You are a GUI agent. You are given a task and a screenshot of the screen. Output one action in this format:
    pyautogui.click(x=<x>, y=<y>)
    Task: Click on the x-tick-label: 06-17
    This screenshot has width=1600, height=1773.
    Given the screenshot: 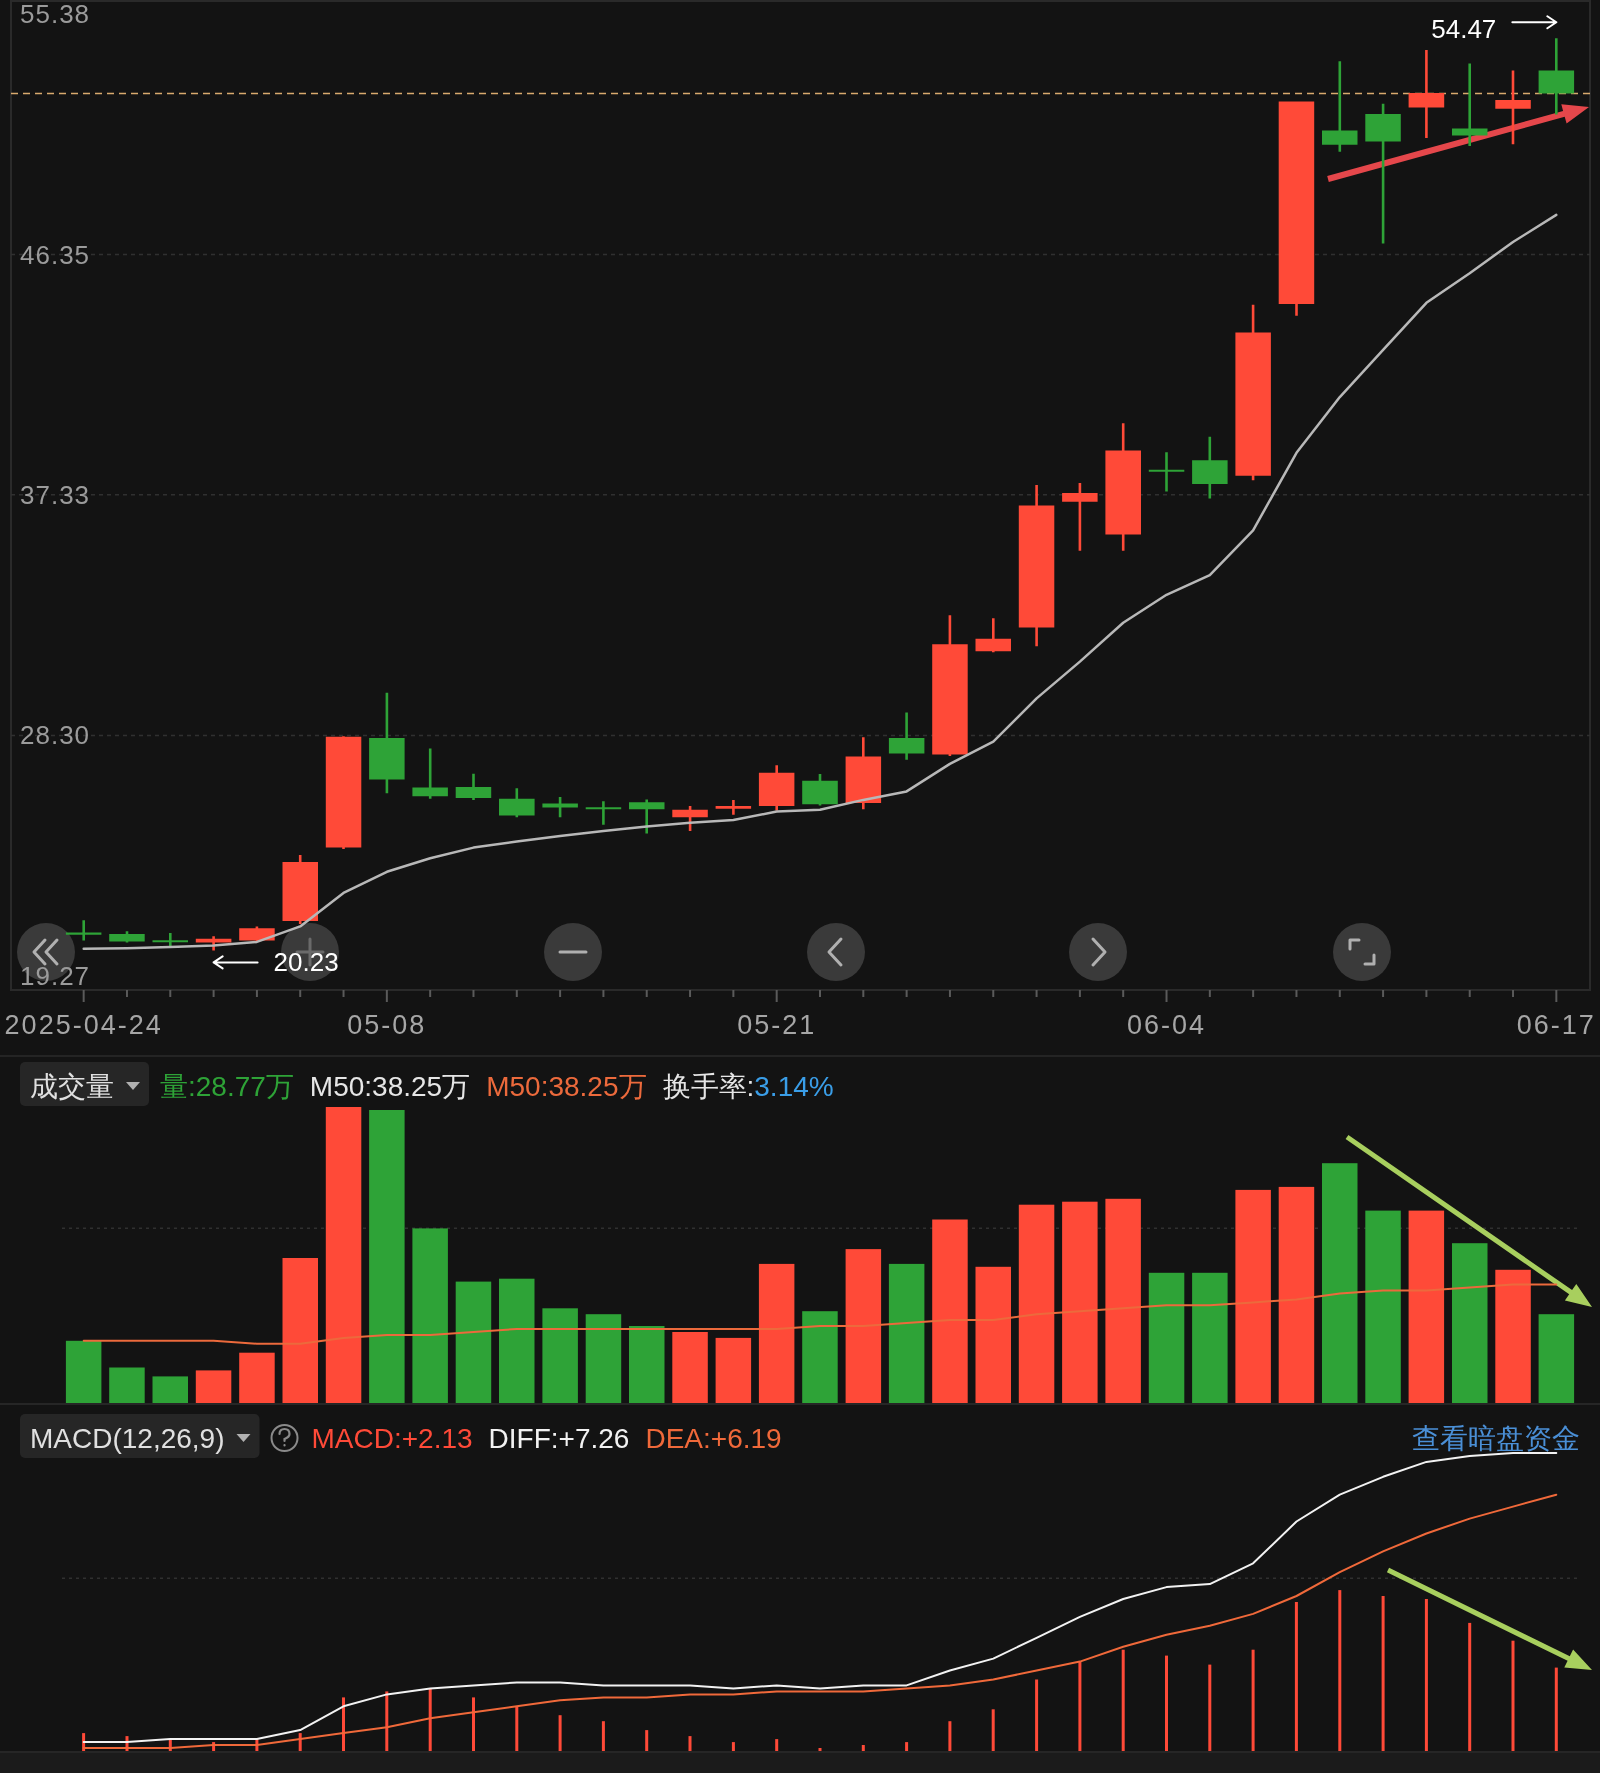 What is the action you would take?
    pyautogui.click(x=1556, y=1025)
    